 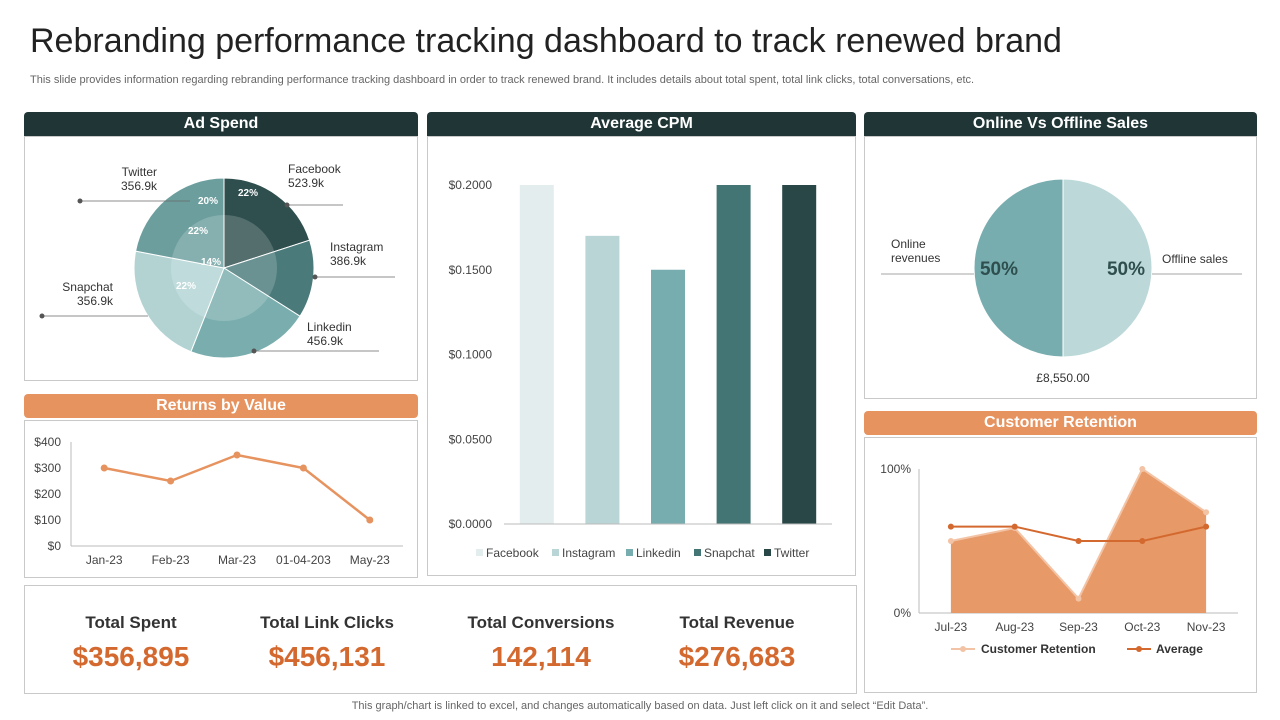 I want to click on y-tick-label: 100%, so click(x=895, y=469).